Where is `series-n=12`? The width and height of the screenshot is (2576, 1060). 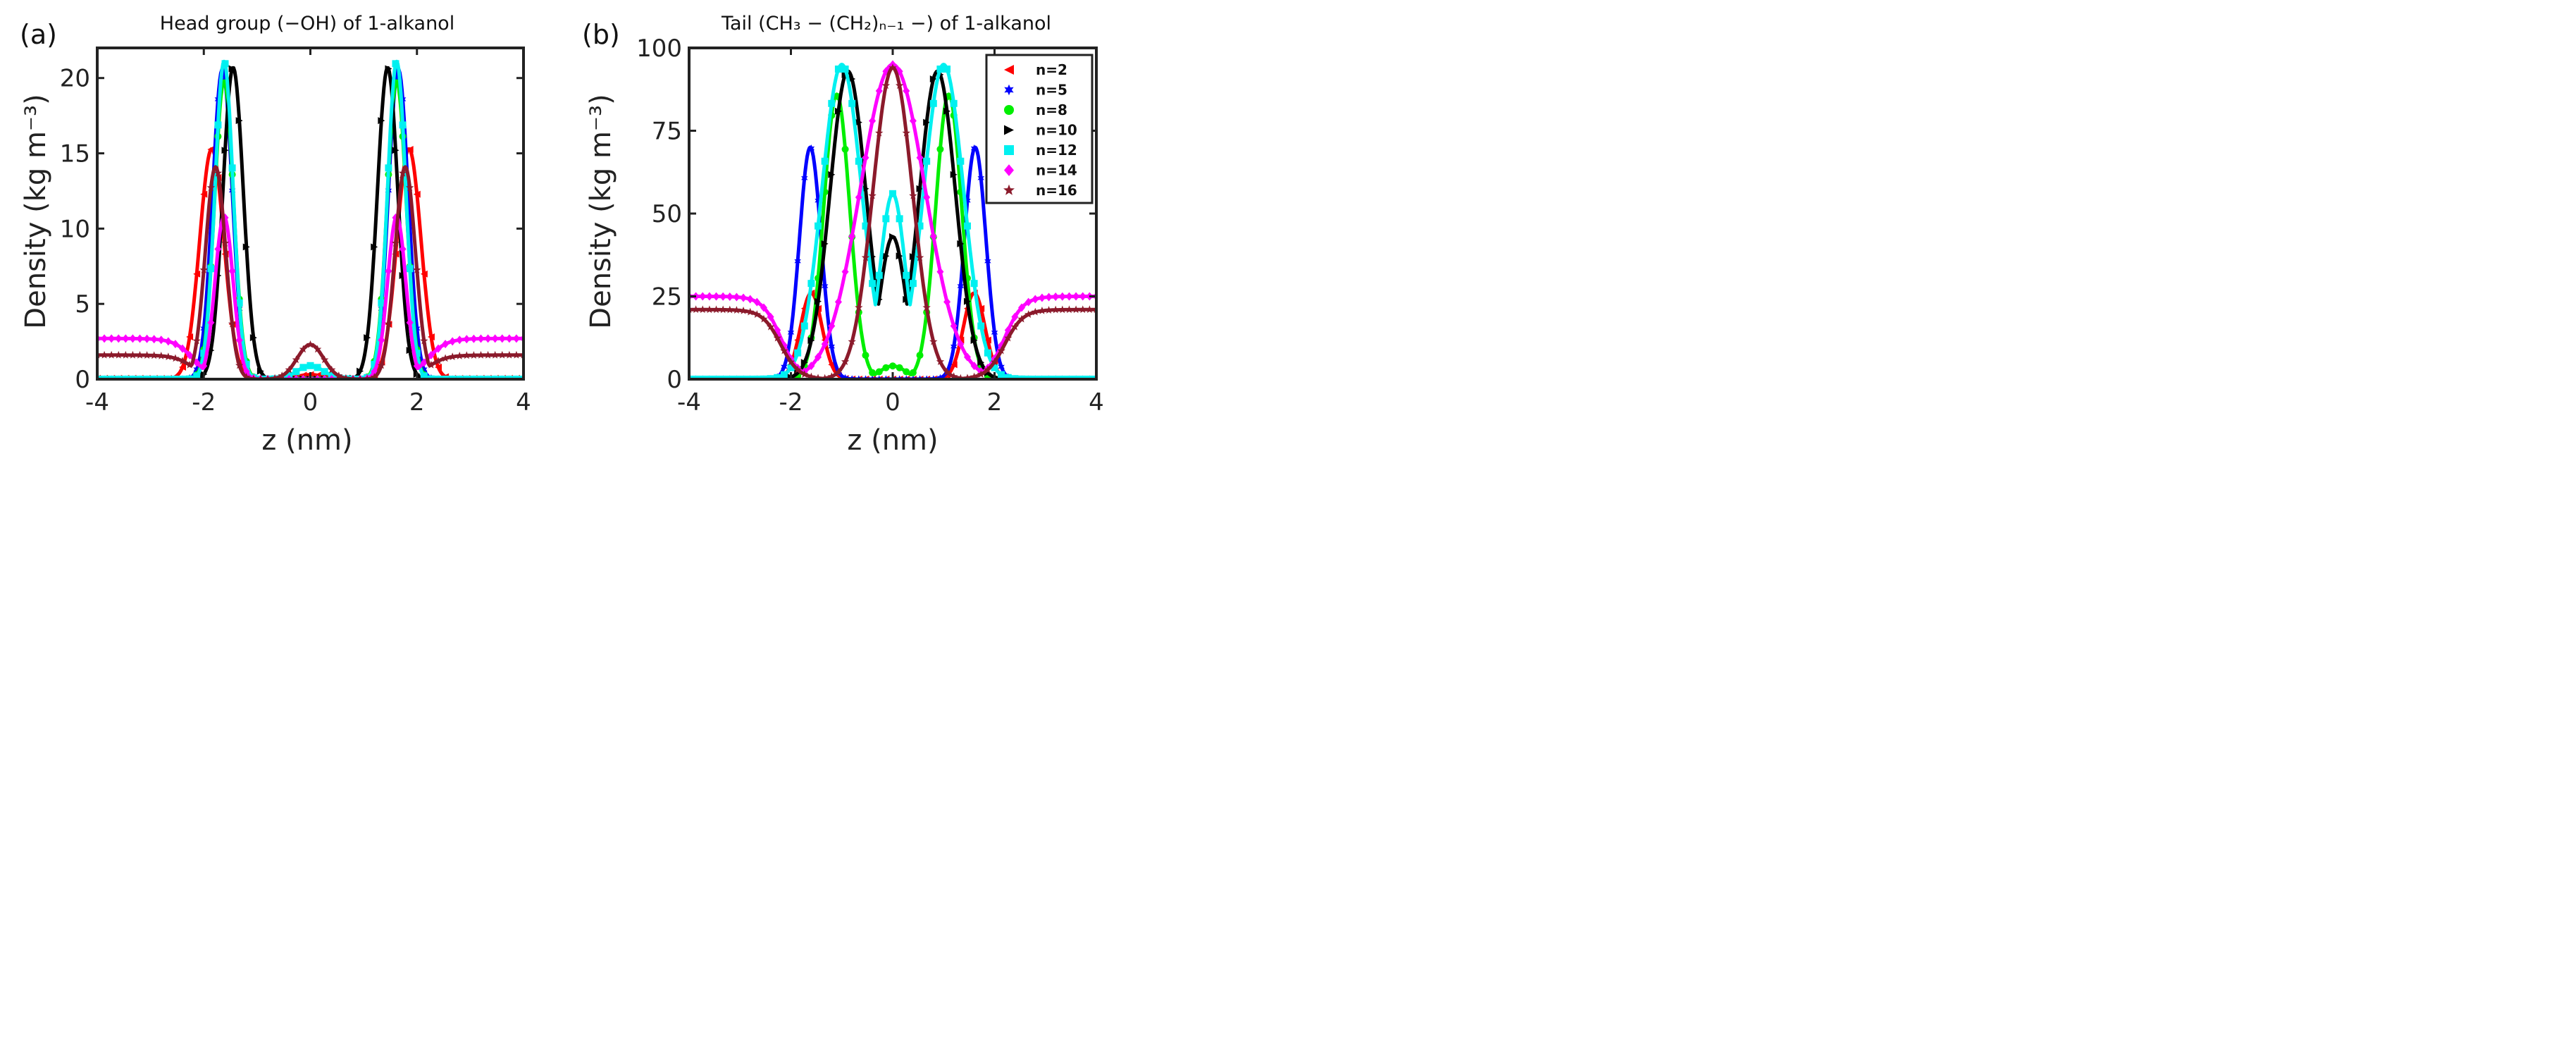
series-n=12 is located at coordinates (310, 219).